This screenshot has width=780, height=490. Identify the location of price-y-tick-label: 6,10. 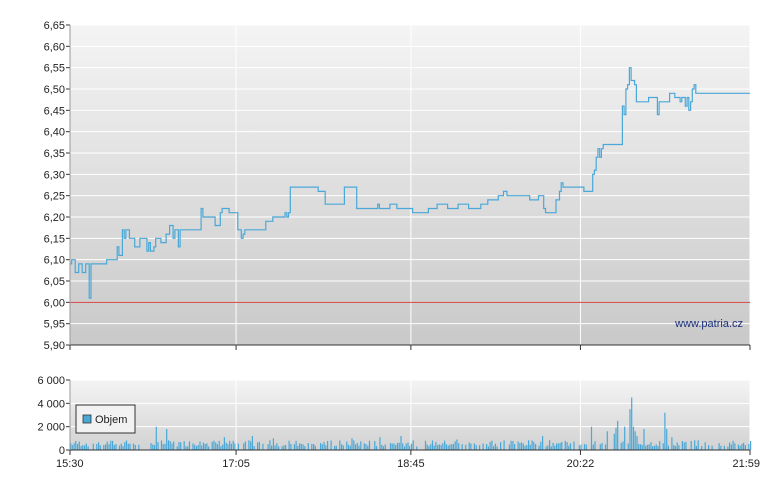
(54, 261).